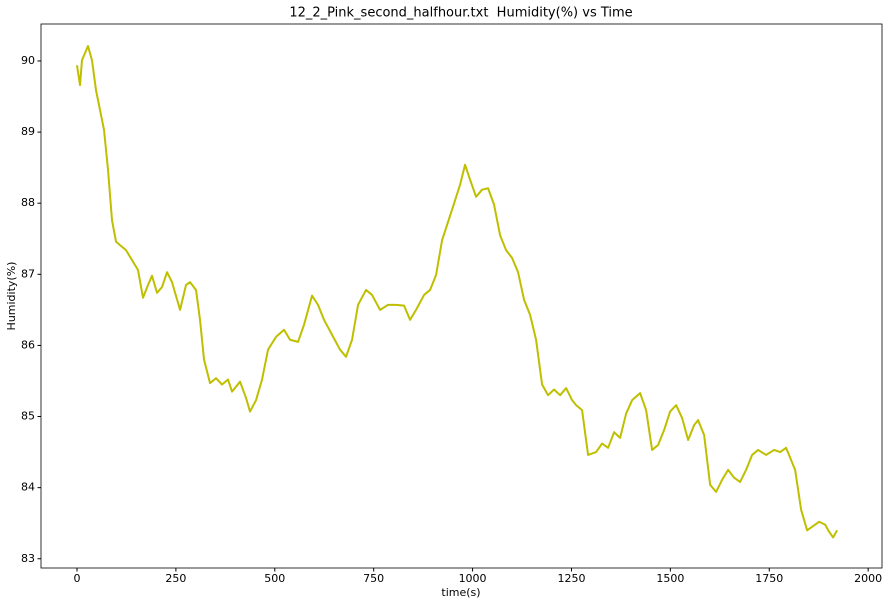 This screenshot has width=888, height=604. Describe the element at coordinates (28, 60) in the screenshot. I see `y-tick-label: 90` at that location.